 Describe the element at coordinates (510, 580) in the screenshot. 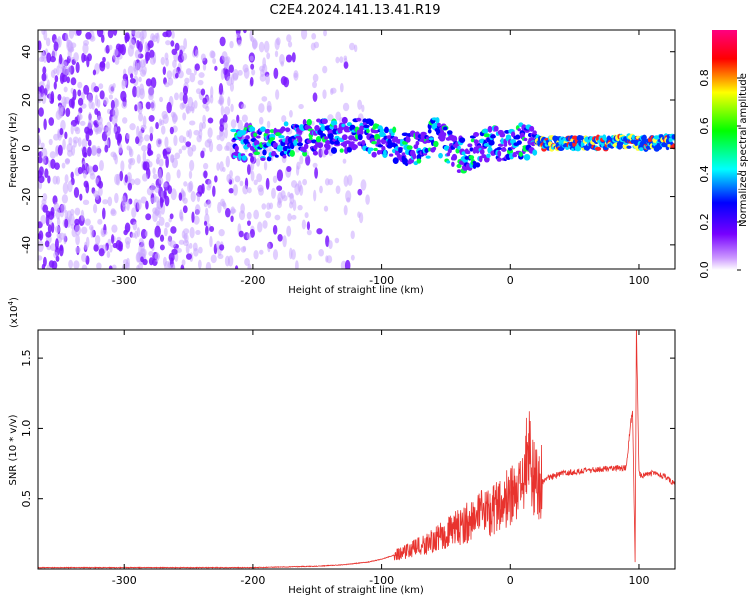

I see `snr-x-tick-label: 0` at that location.